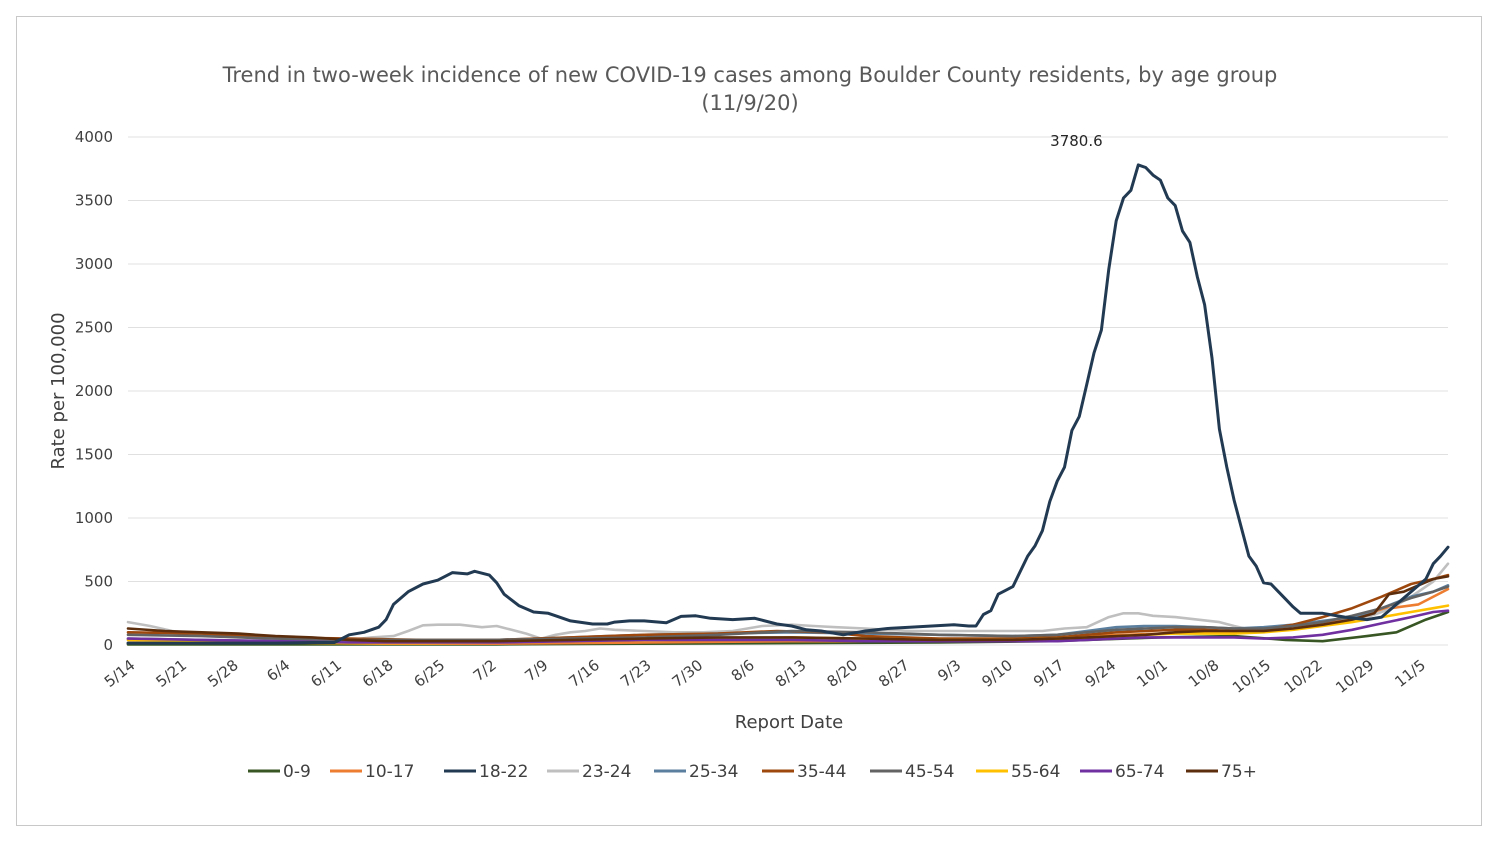 The image size is (1500, 844). I want to click on x-tick-label: 10/1, so click(1152, 673).